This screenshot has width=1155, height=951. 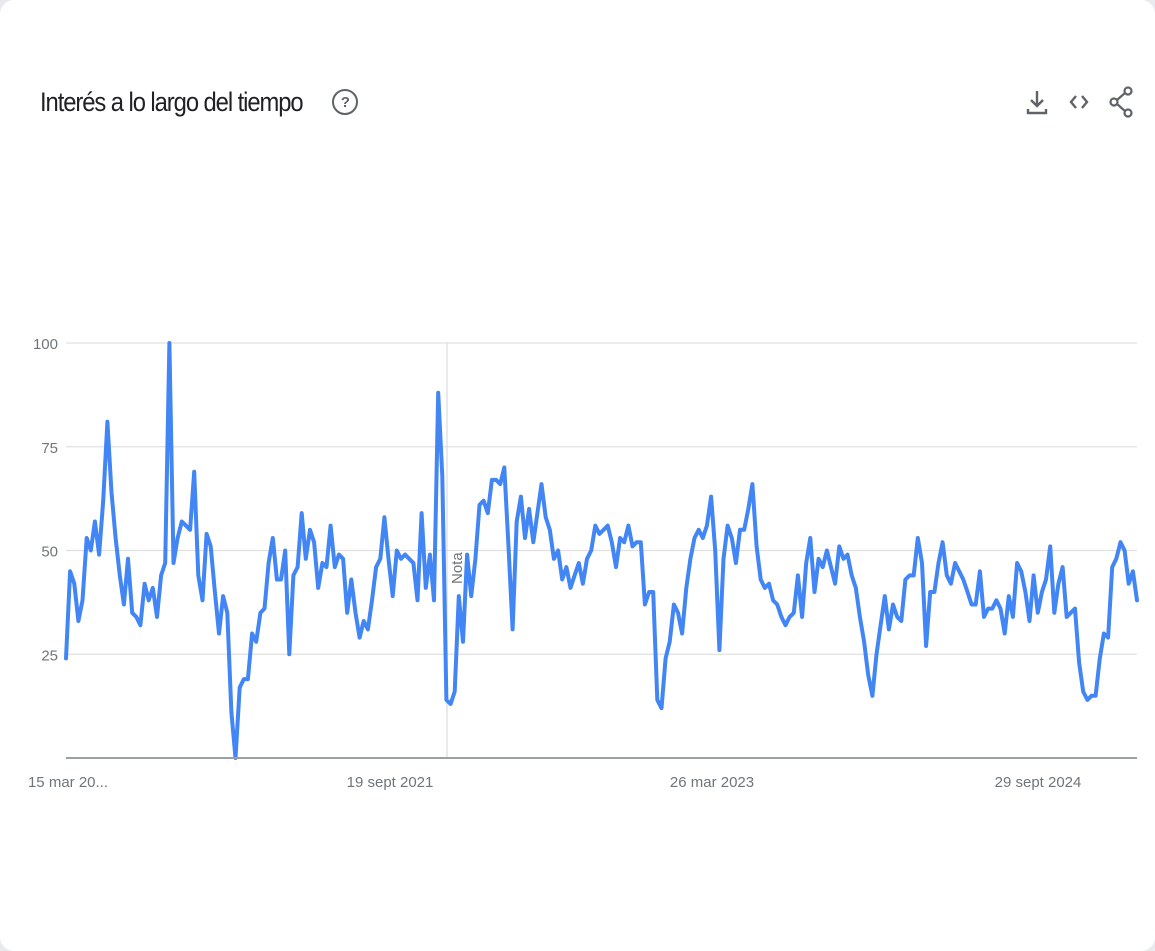 I want to click on y-axis-ticks: 25 50 75 100, so click(x=45, y=500).